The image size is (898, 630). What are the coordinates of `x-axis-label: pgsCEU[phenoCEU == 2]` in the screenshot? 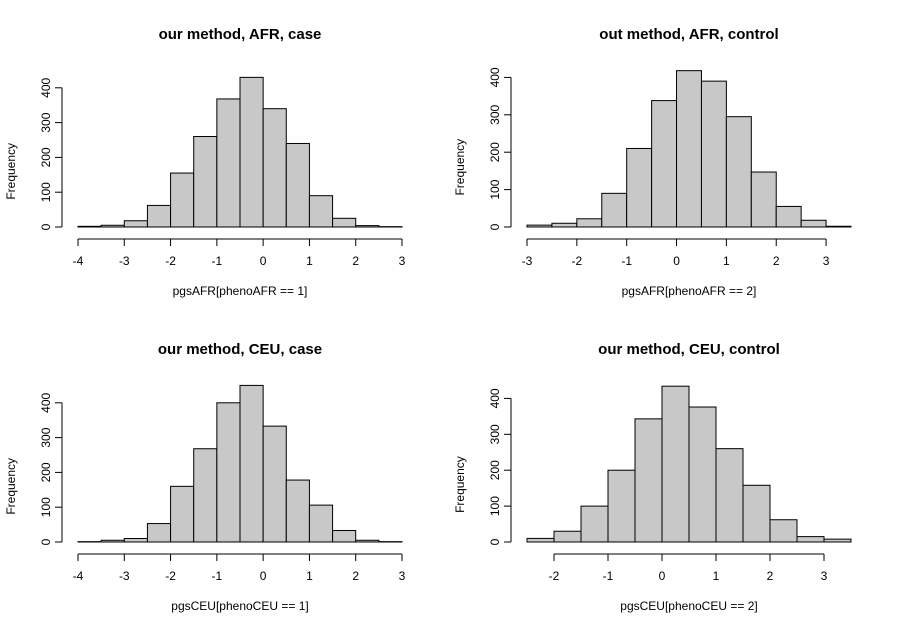 It's located at (688, 606).